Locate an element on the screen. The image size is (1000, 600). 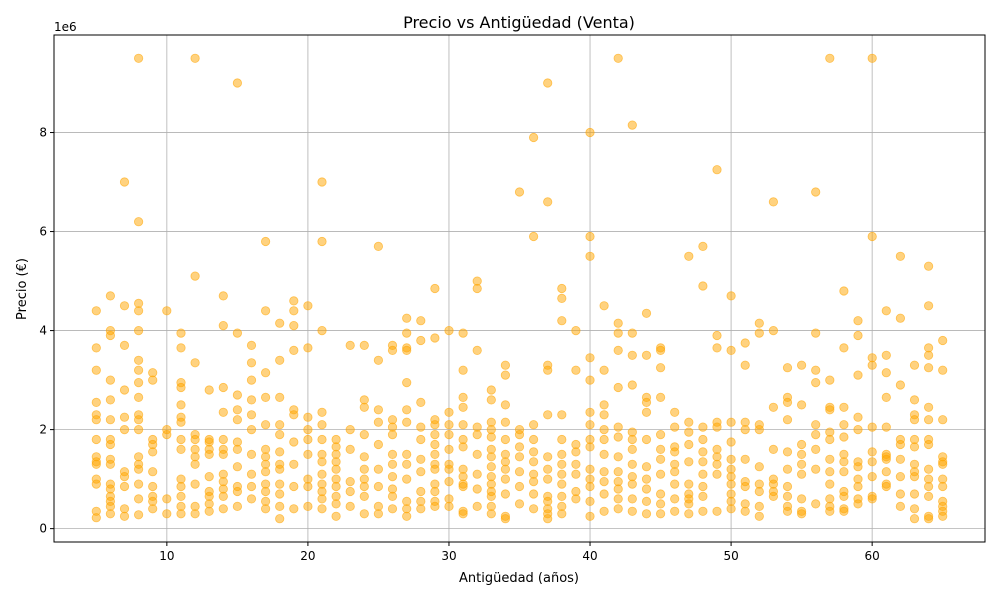
y-tick-label: 8 is located at coordinates (43, 133).